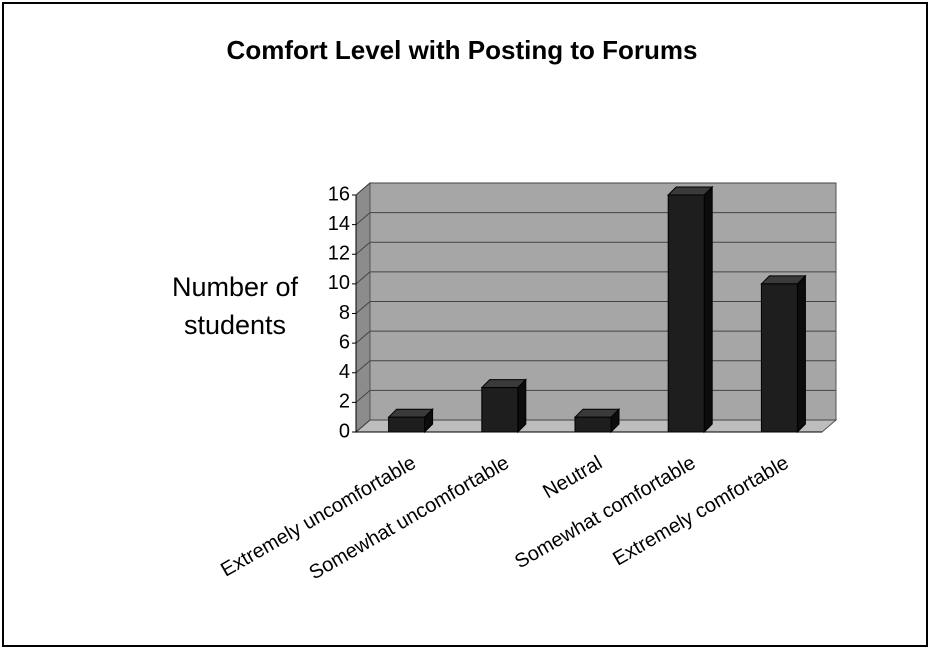 The height and width of the screenshot is (651, 934). I want to click on y-axis-label: Number of students, so click(235, 306).